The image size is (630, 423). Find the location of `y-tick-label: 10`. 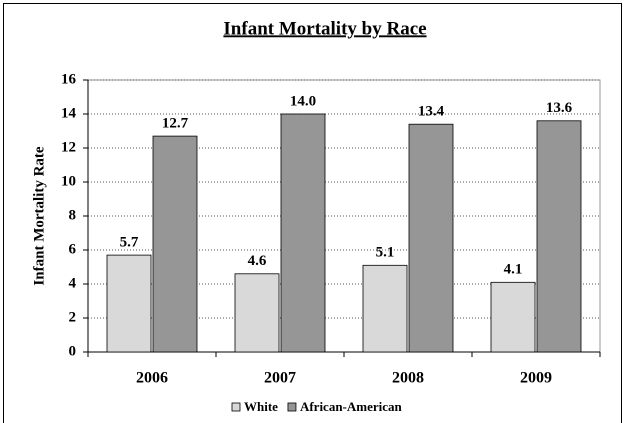

y-tick-label: 10 is located at coordinates (68, 181).